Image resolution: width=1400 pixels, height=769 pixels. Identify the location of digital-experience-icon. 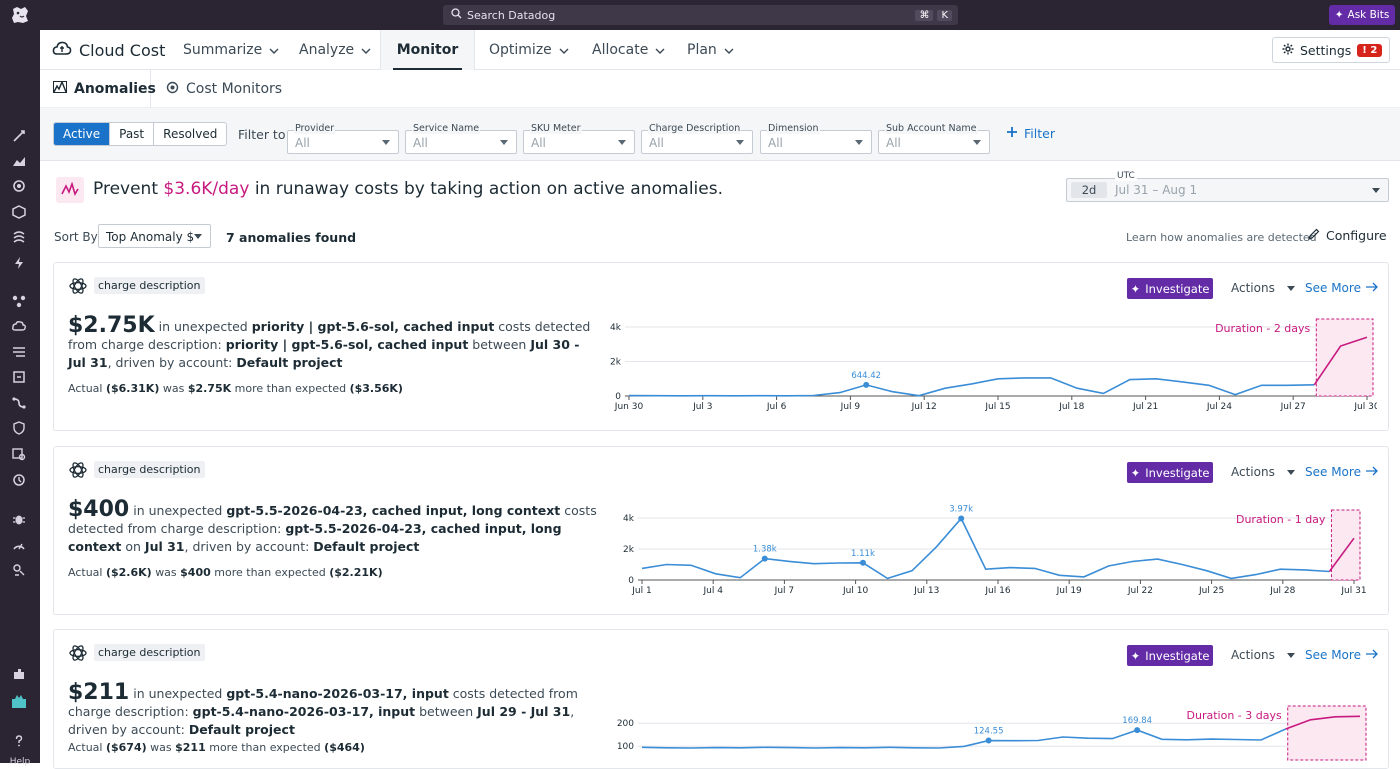
(19, 454).